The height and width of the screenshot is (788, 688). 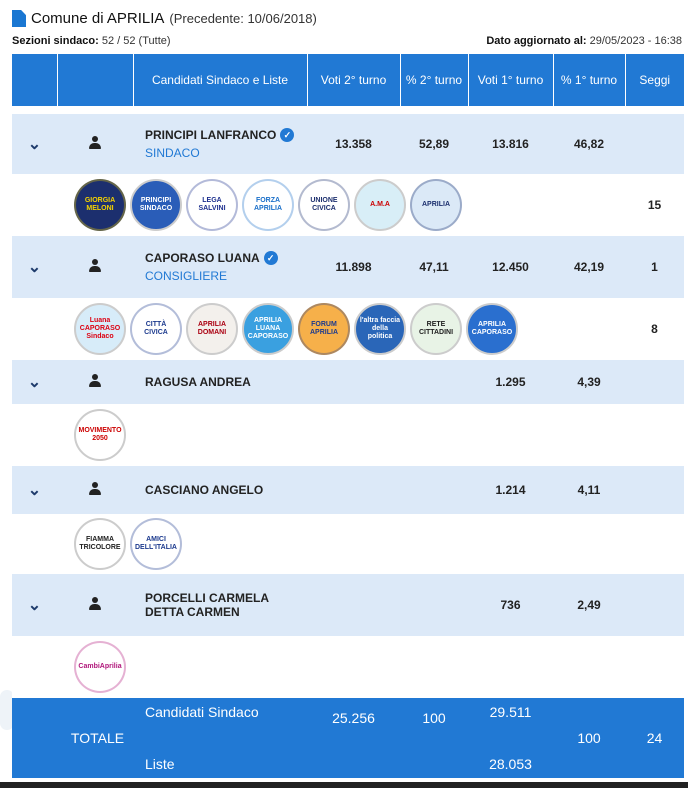 I want to click on candidate-name: RAGUSA ANDREA, so click(x=198, y=382).